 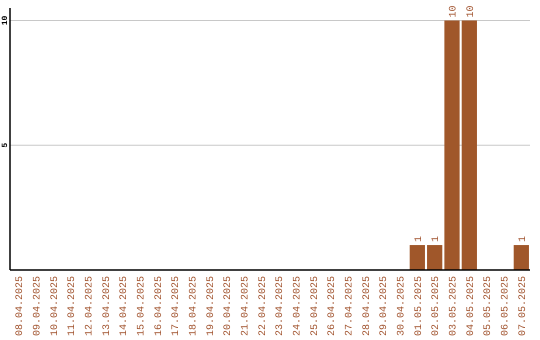 What do you see at coordinates (263, 306) in the screenshot?
I see `x-tick-label: 22.04.2025` at bounding box center [263, 306].